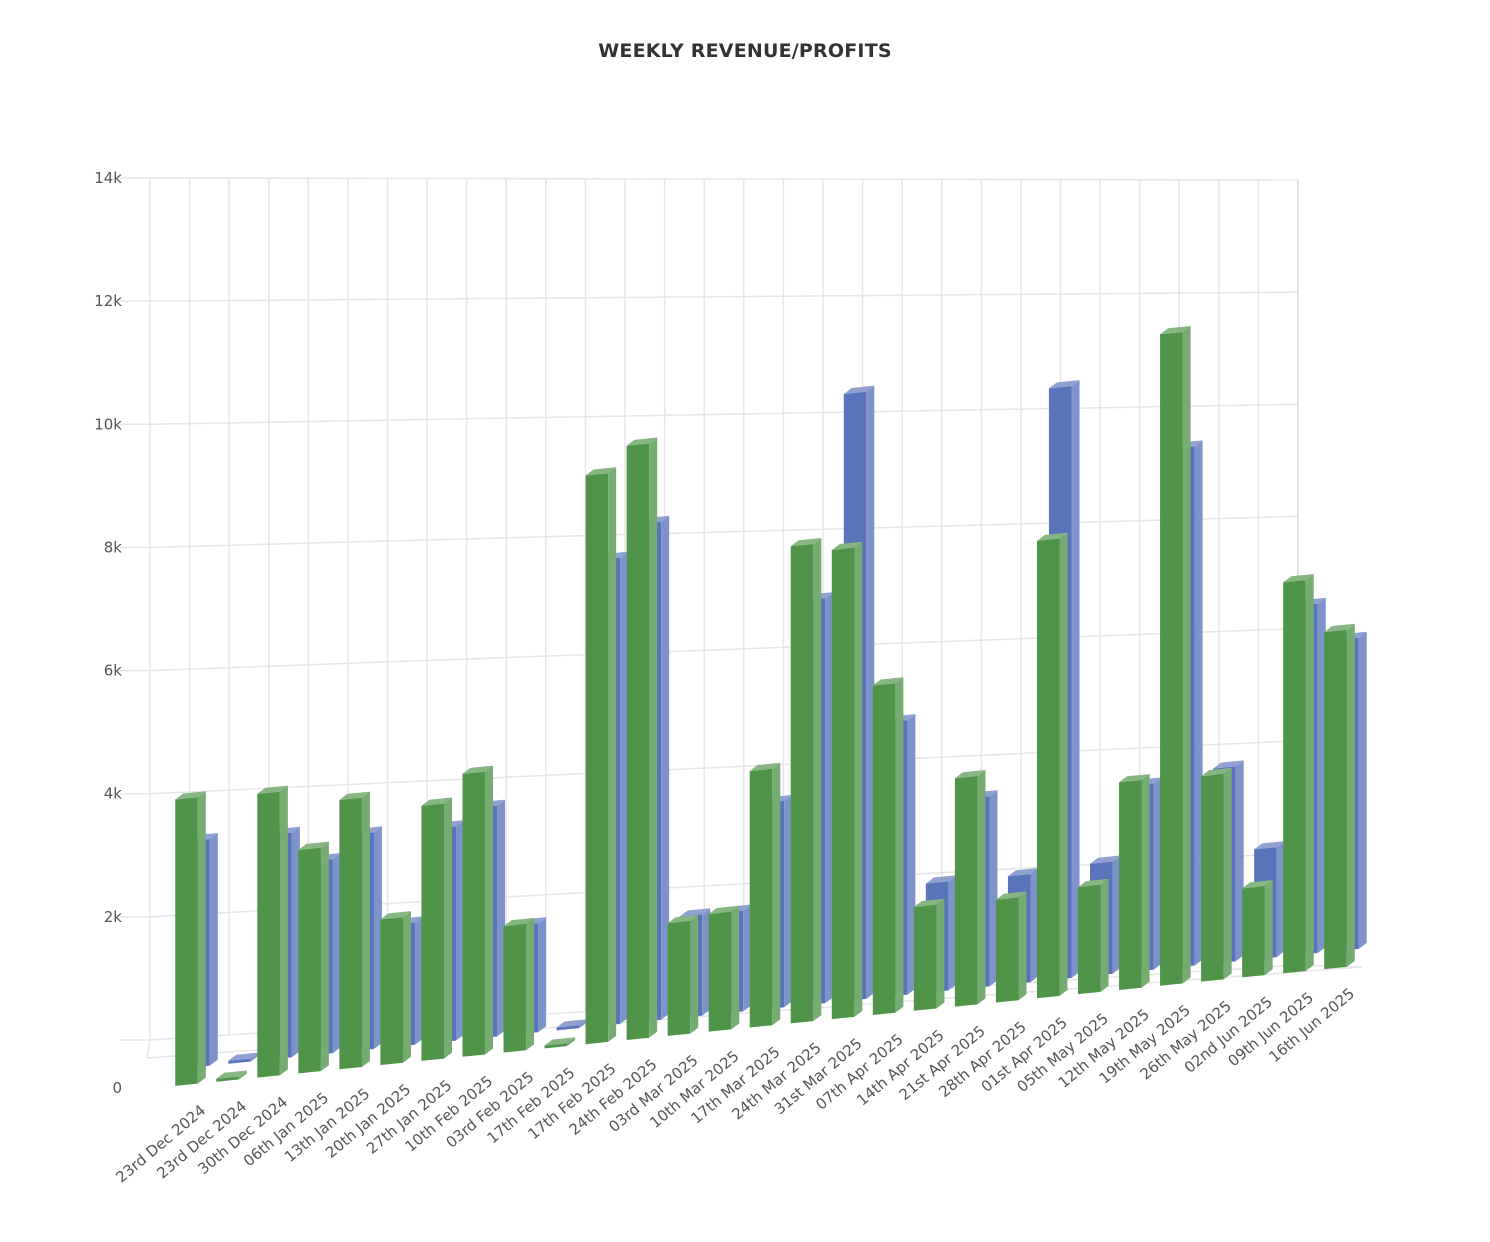 Image resolution: width=1490 pixels, height=1242 pixels. What do you see at coordinates (108, 424) in the screenshot?
I see `y-tick-label: 10k` at bounding box center [108, 424].